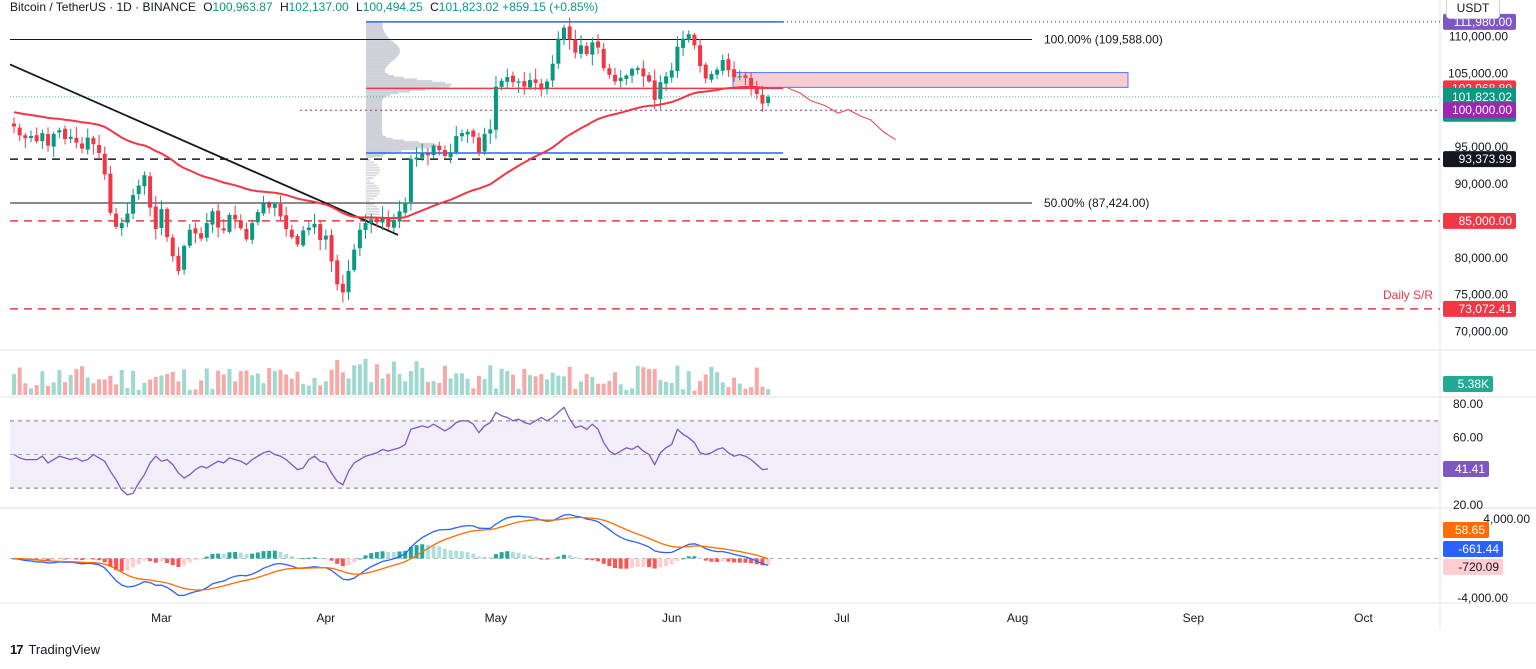 This screenshot has height=669, width=1536. Describe the element at coordinates (671, 618) in the screenshot. I see `time-axis-tick: Jun` at that location.